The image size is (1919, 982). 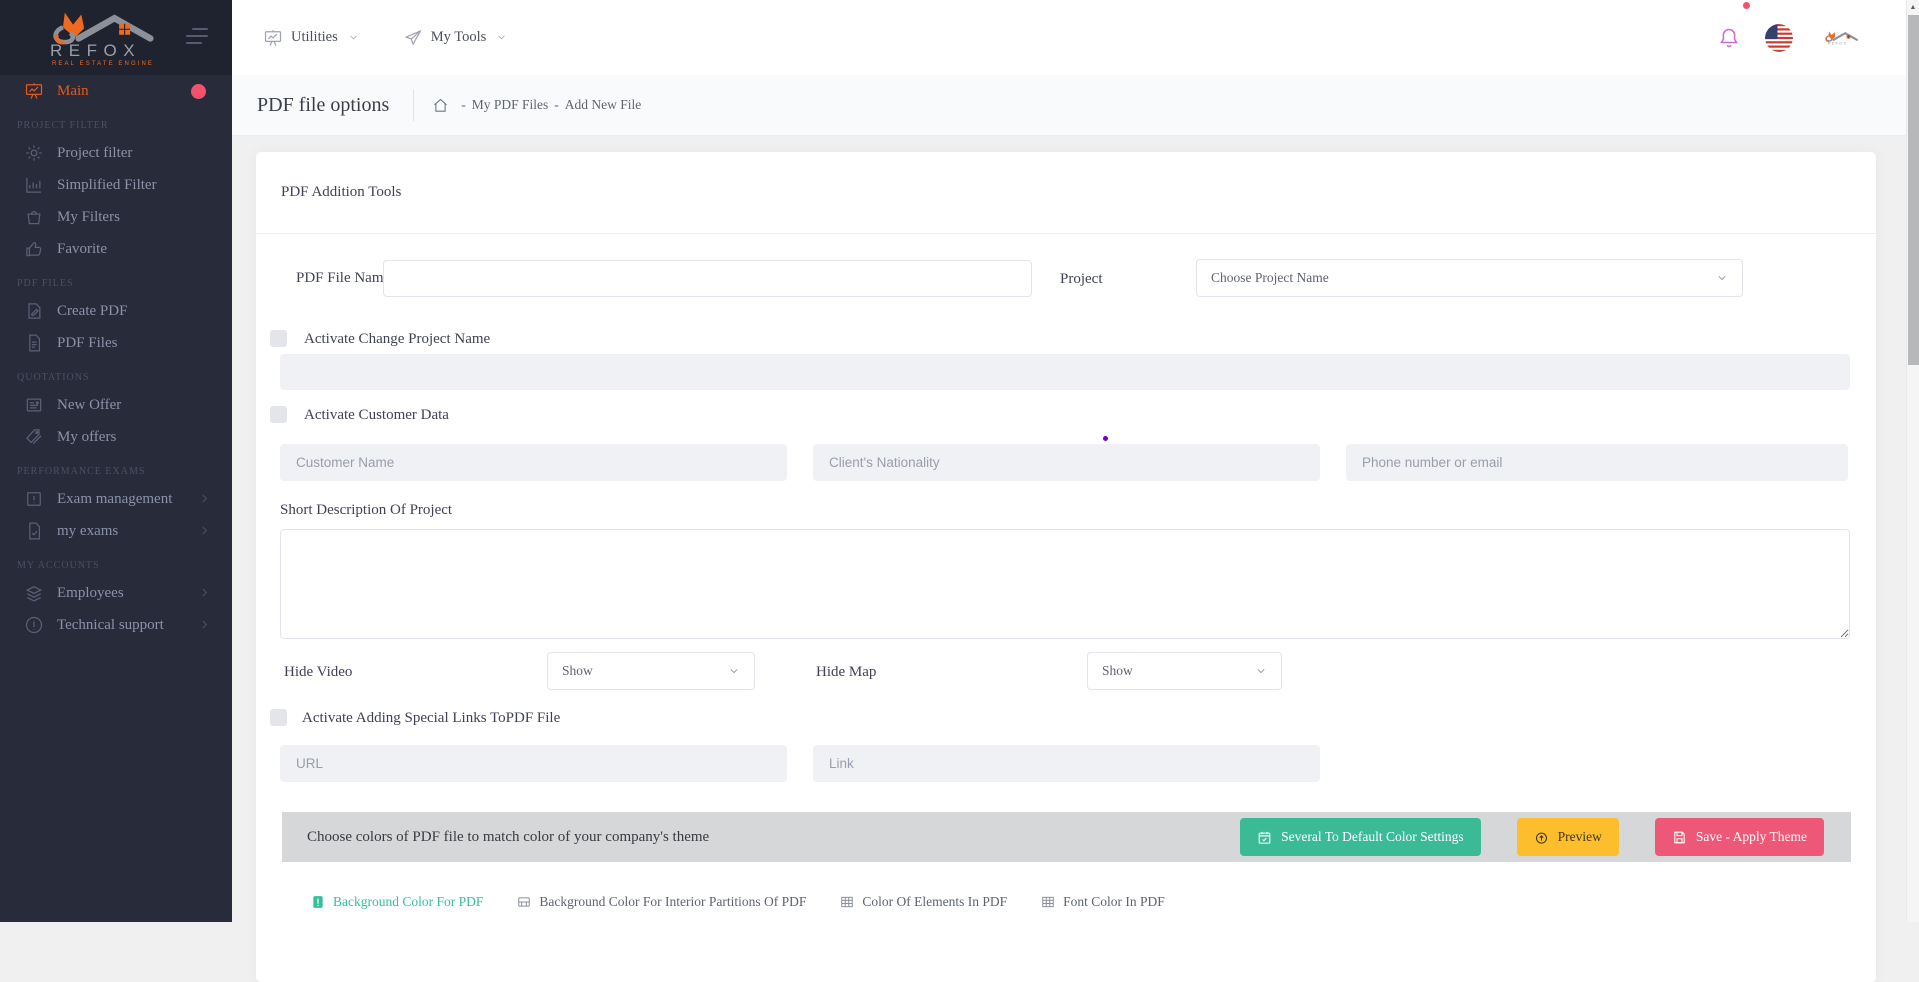 I want to click on notification-badge, so click(x=198, y=91).